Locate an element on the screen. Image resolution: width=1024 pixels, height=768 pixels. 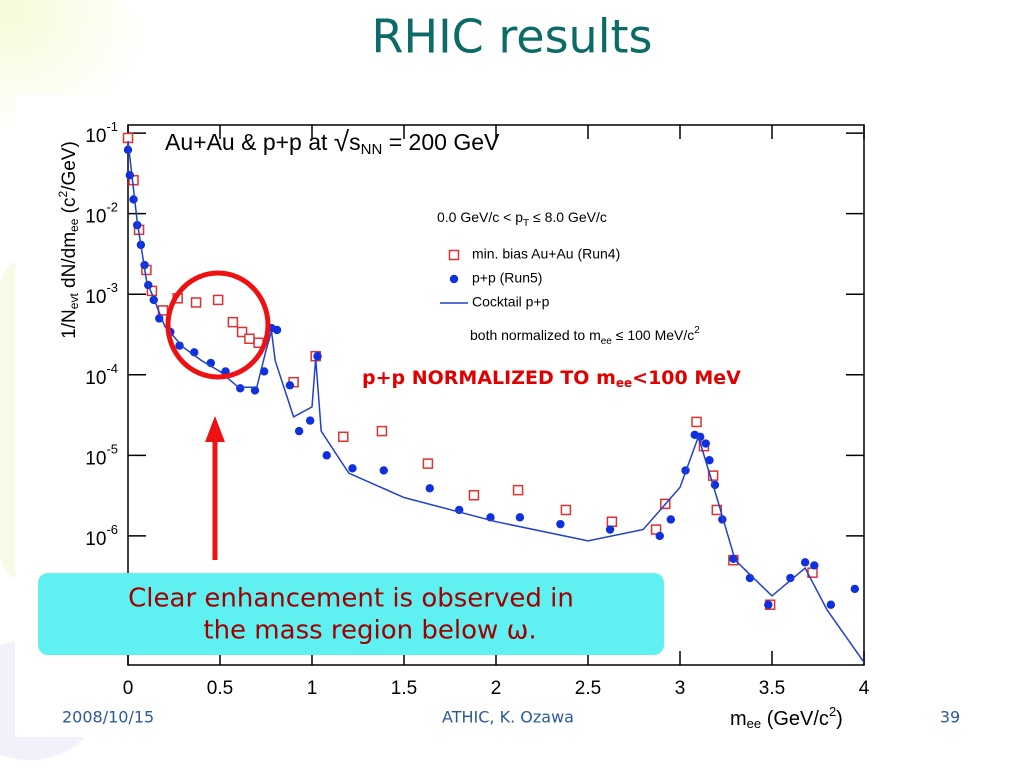
x-axis-label: mee (GeV/c2) is located at coordinates (786, 717).